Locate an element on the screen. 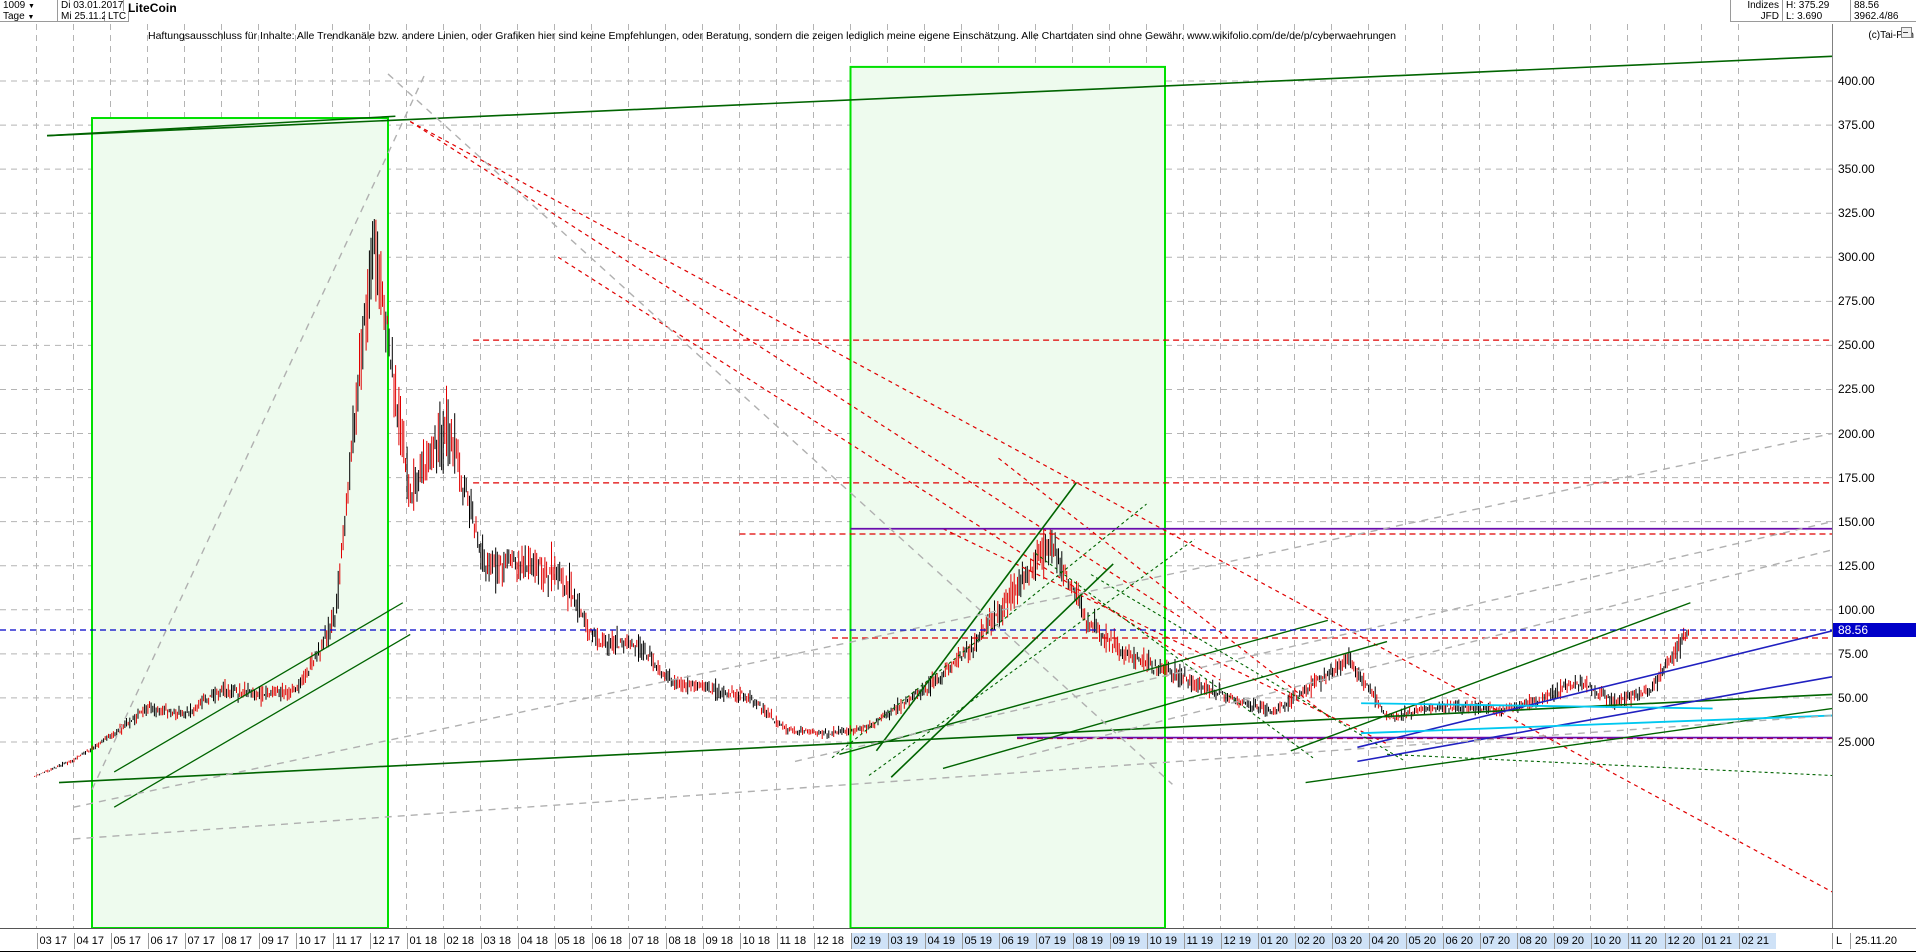 The image size is (1916, 952). date-axis-tick: 09 20 is located at coordinates (1572, 941).